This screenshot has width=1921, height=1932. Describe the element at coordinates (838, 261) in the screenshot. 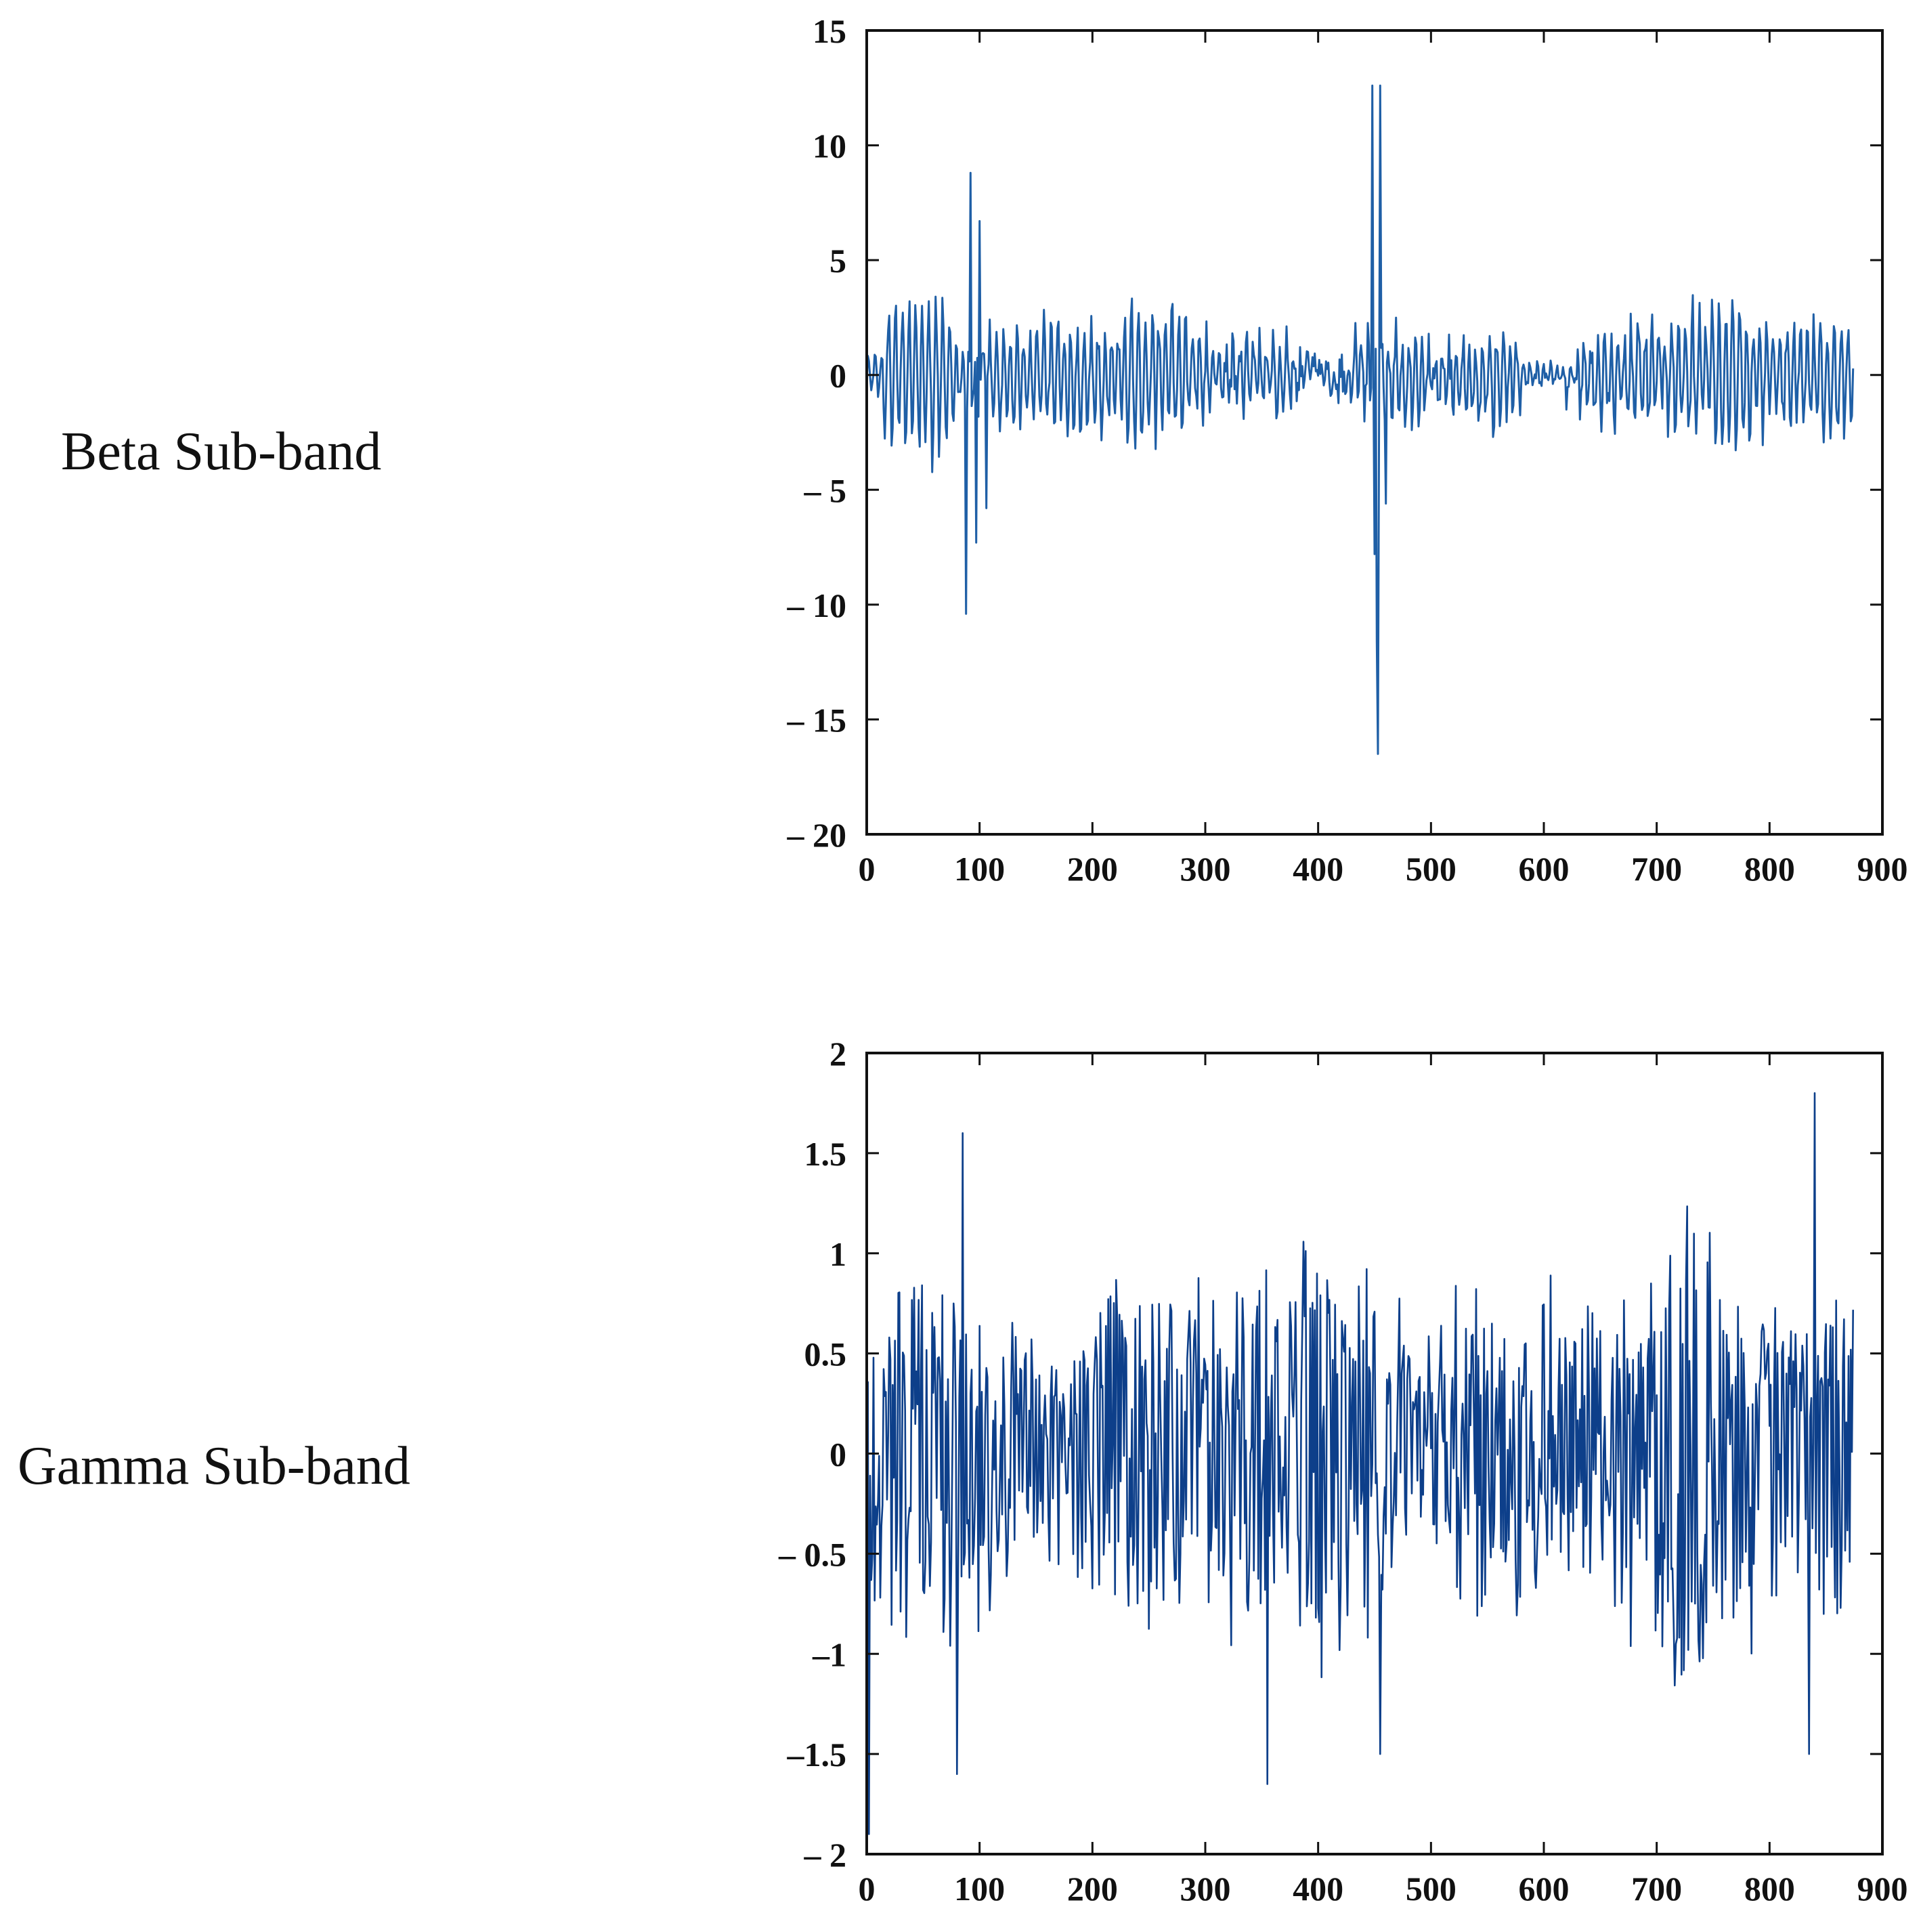

I see `y-tick-label: 5` at that location.